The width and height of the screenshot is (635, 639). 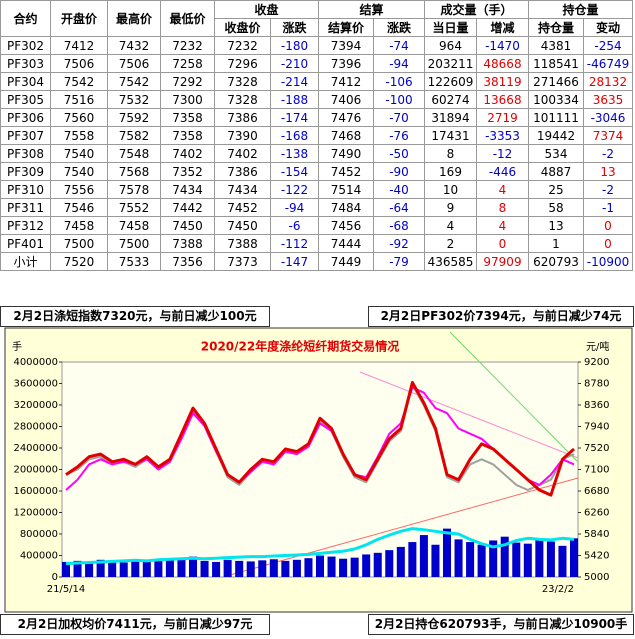 What do you see at coordinates (25, 117) in the screenshot?
I see `table-cell: PF306` at bounding box center [25, 117].